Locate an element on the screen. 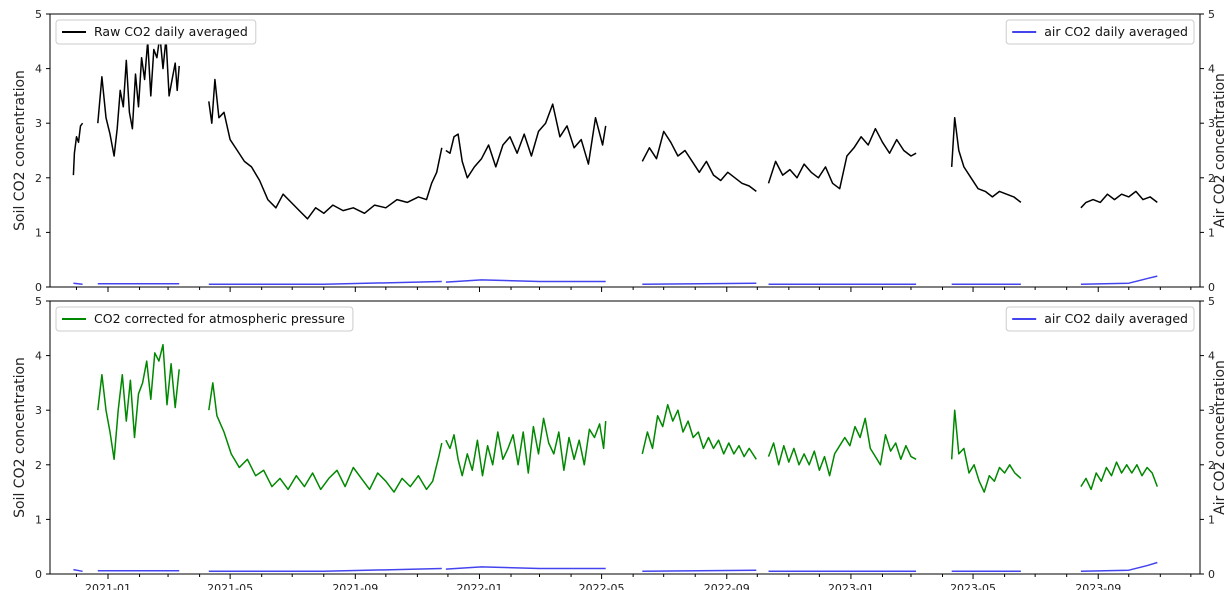 This screenshot has height=590, width=1231. x-tick-label: 2022-05 is located at coordinates (602, 586).